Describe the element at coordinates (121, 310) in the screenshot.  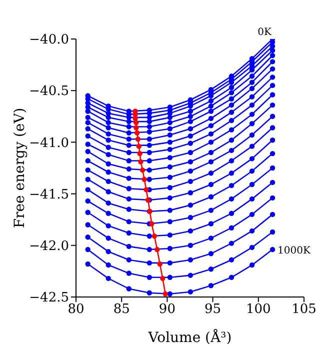
I see `x-tick-label: 85` at that location.